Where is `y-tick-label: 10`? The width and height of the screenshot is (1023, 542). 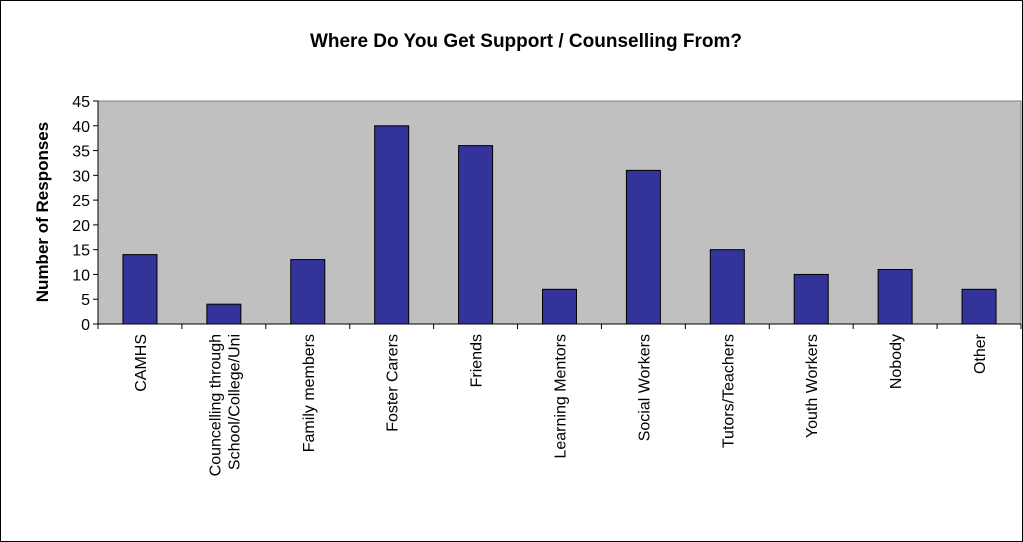 y-tick-label: 10 is located at coordinates (81, 275).